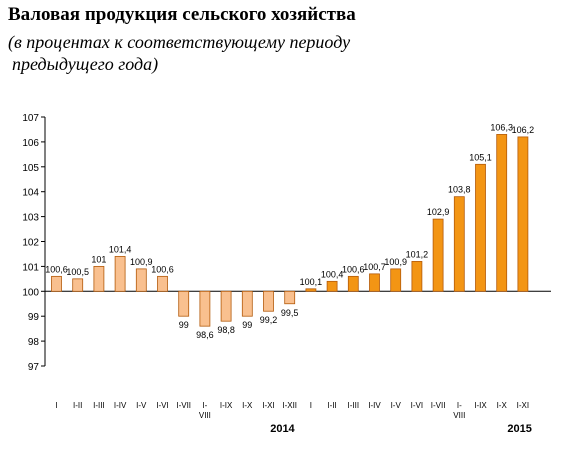 The width and height of the screenshot is (563, 449). What do you see at coordinates (98, 259) in the screenshot?
I see `data-label: 101` at bounding box center [98, 259].